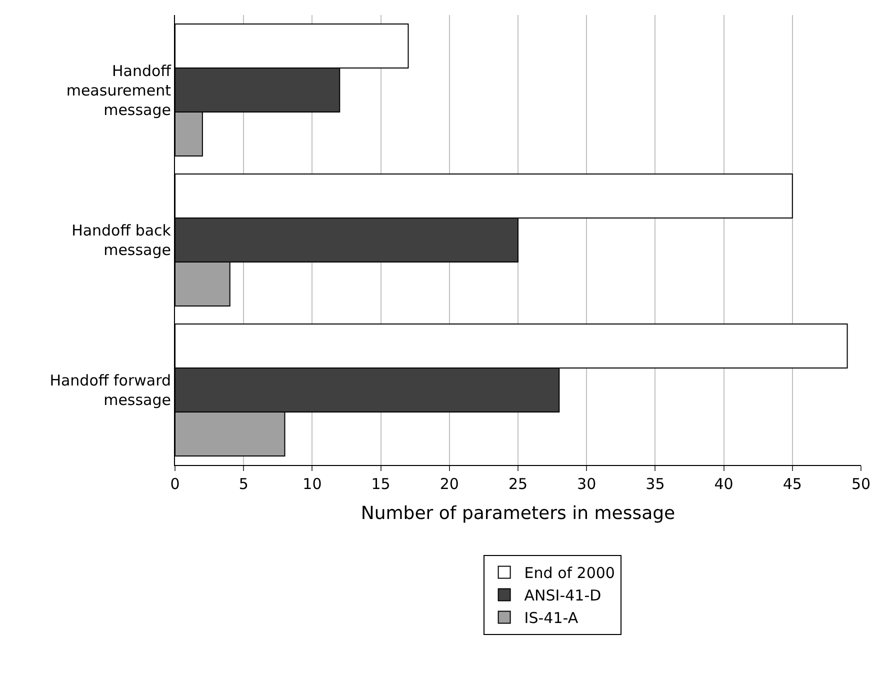 This screenshot has height=695, width=883. I want to click on y-tick-label: Handoff measurement message, so click(119, 90).